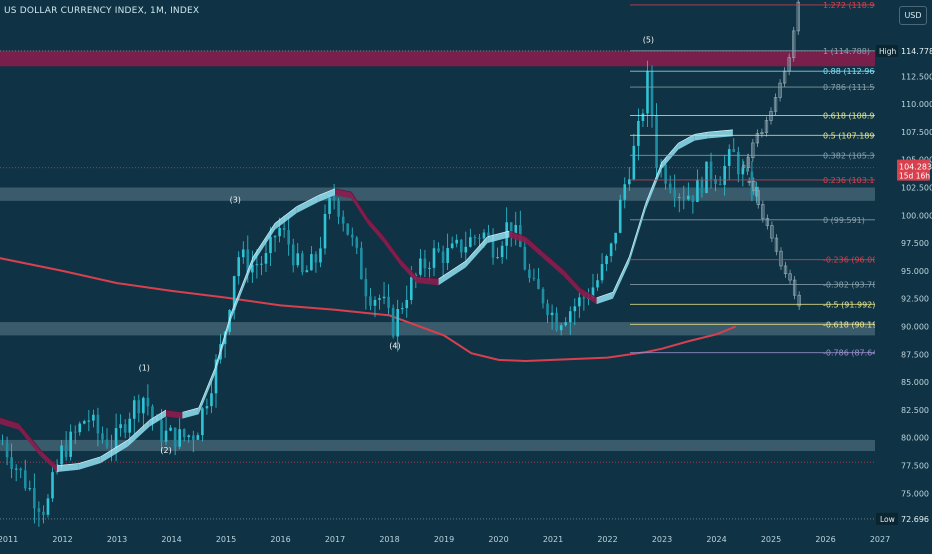 Image resolution: width=932 pixels, height=554 pixels. What do you see at coordinates (716, 539) in the screenshot?
I see `x-tick-13: 2024` at bounding box center [716, 539].